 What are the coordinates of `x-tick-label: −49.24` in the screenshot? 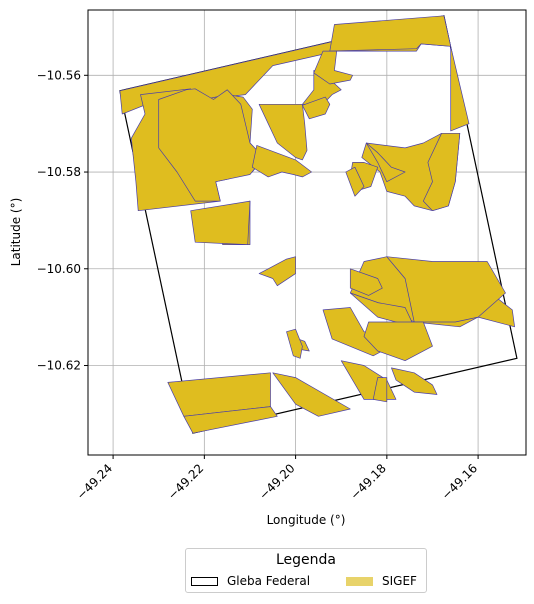 It's located at (94, 481).